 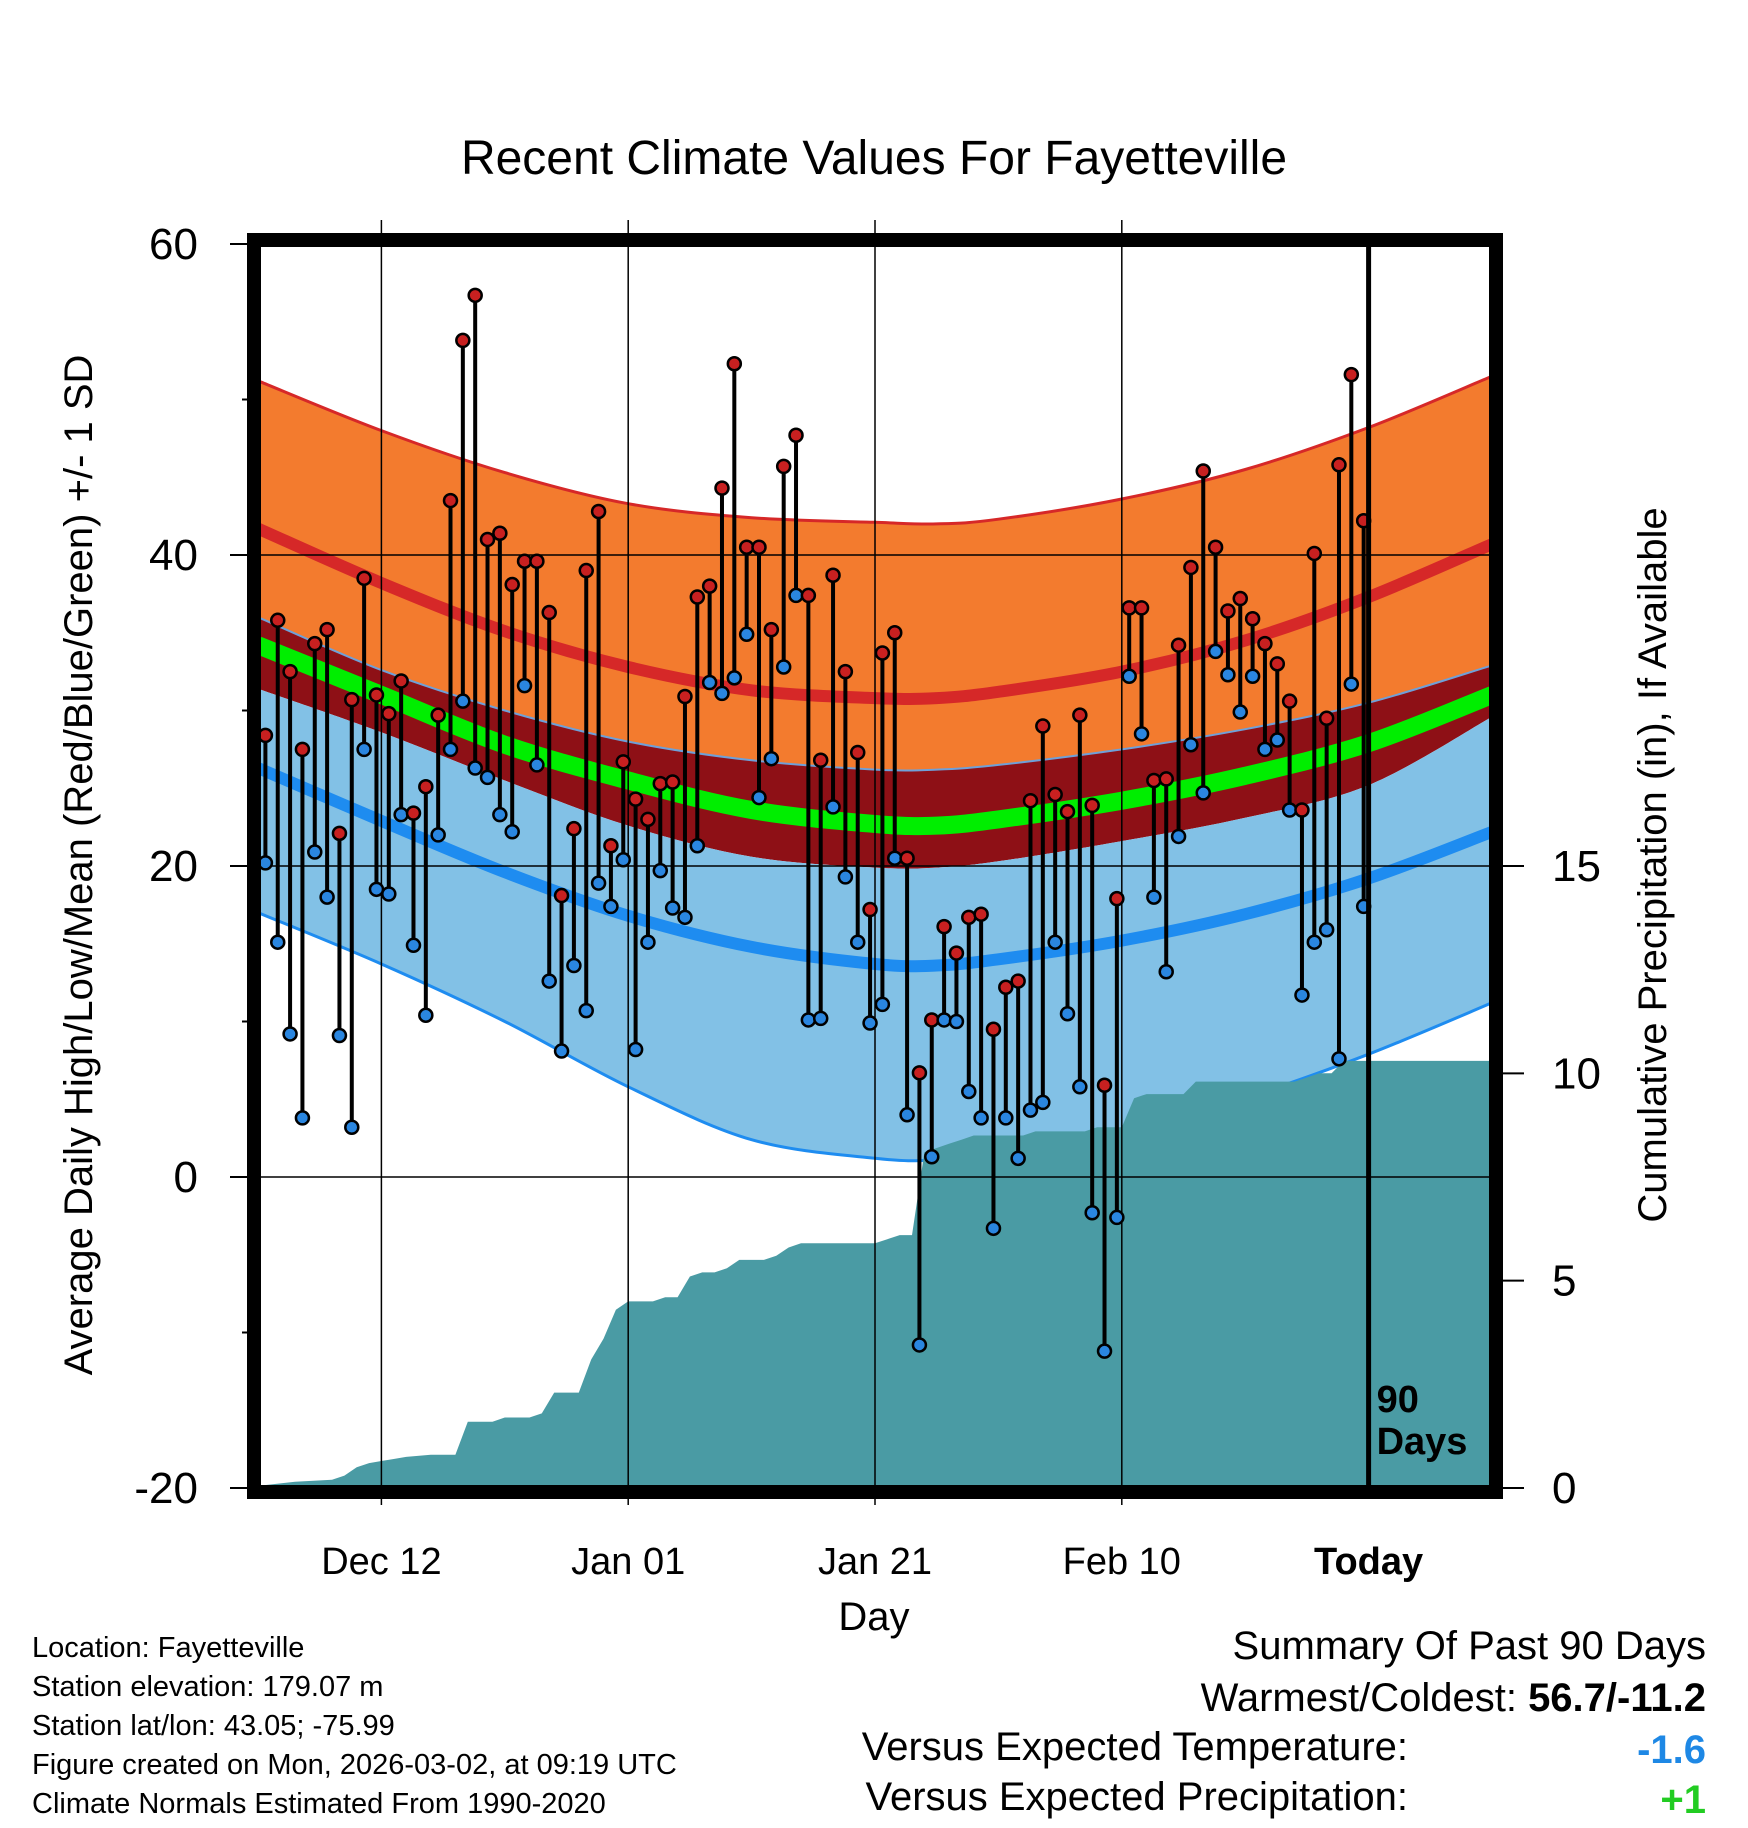 What do you see at coordinates (1671, 1750) in the screenshot?
I see `summary-temp-value: -1.6` at bounding box center [1671, 1750].